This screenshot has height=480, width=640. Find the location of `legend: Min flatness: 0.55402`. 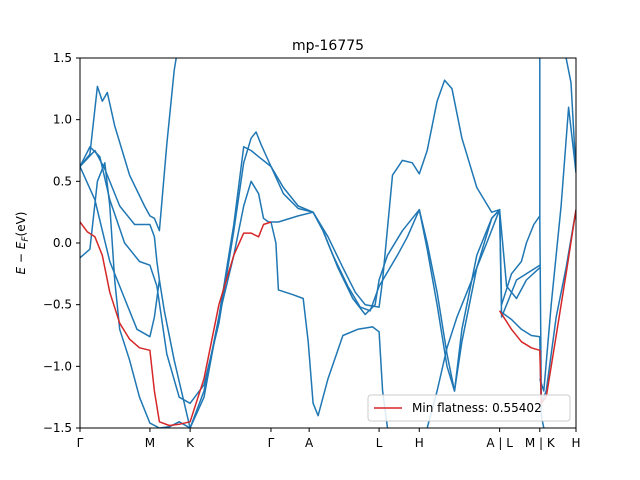

legend: Min flatness: 0.55402 is located at coordinates (469, 408).